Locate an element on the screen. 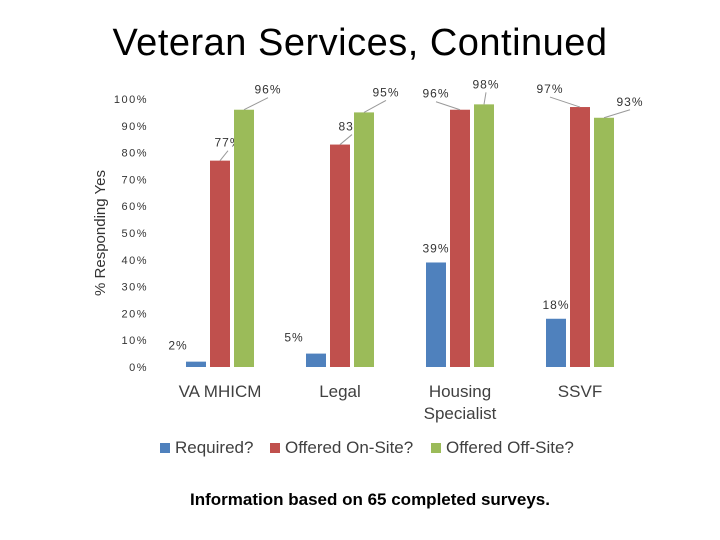 The image size is (720, 540). slide-title: Veteran Services, Continued is located at coordinates (360, 43).